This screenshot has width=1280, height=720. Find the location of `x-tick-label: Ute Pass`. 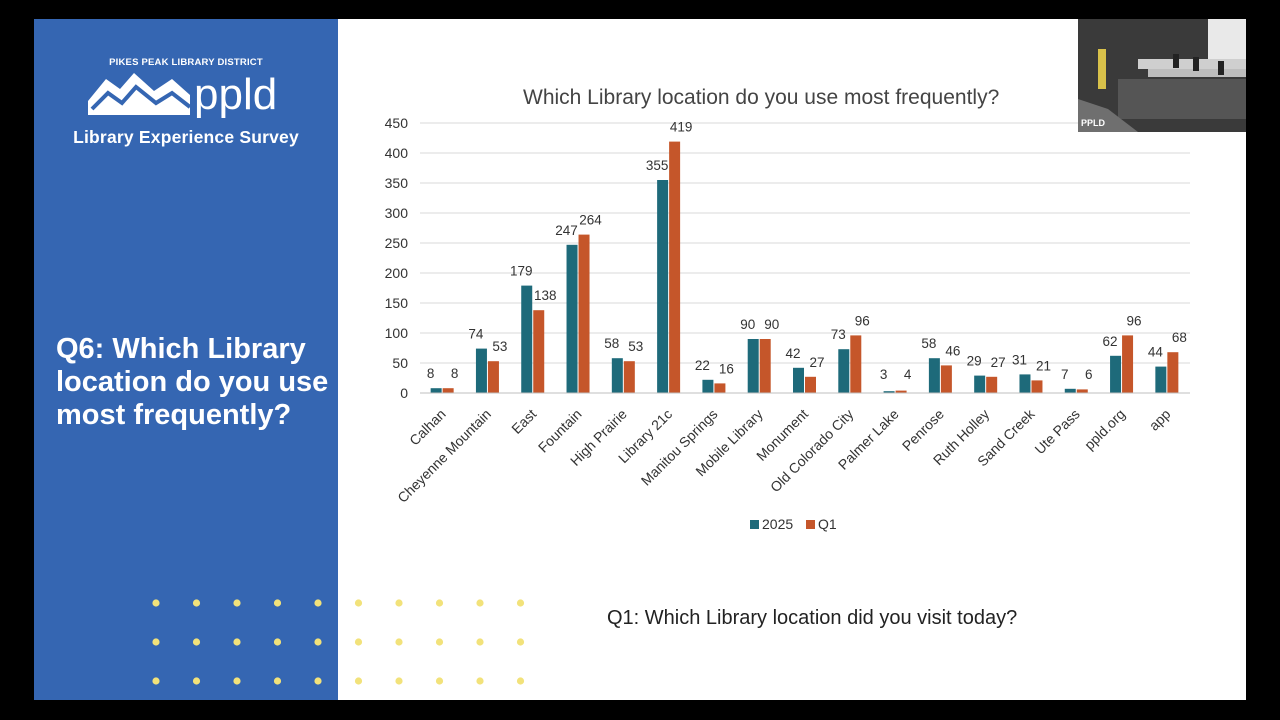

x-tick-label: Ute Pass is located at coordinates (1056, 431).